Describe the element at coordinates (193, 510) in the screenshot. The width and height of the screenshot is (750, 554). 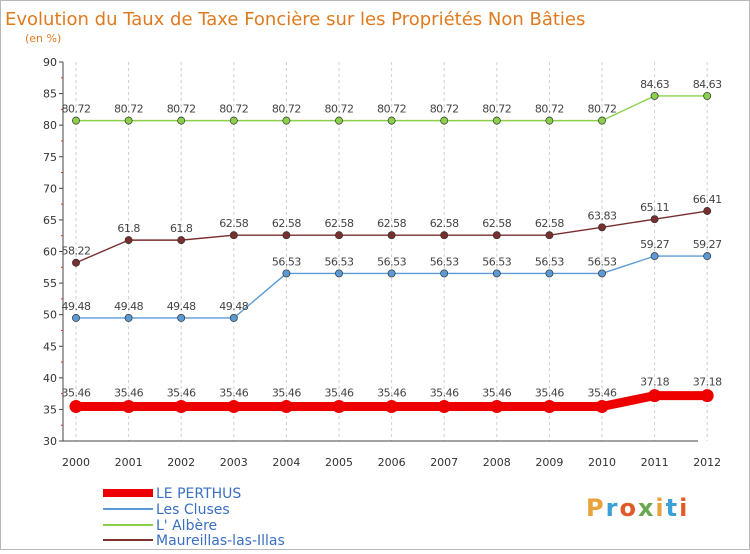
I see `legend-label: Les Cluses` at that location.